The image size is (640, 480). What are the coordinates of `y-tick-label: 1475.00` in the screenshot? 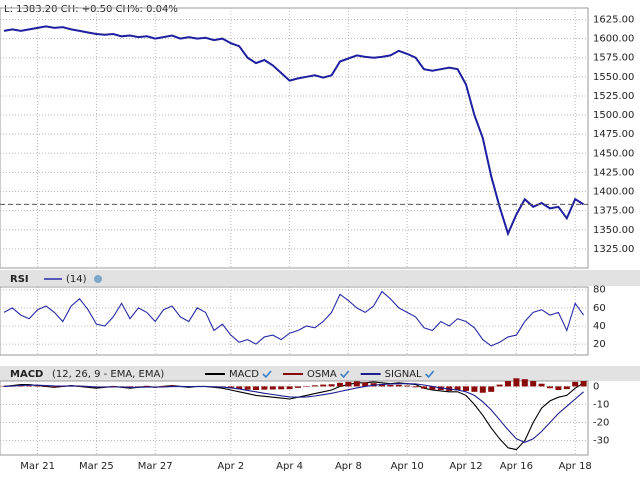 It's located at (613, 134).